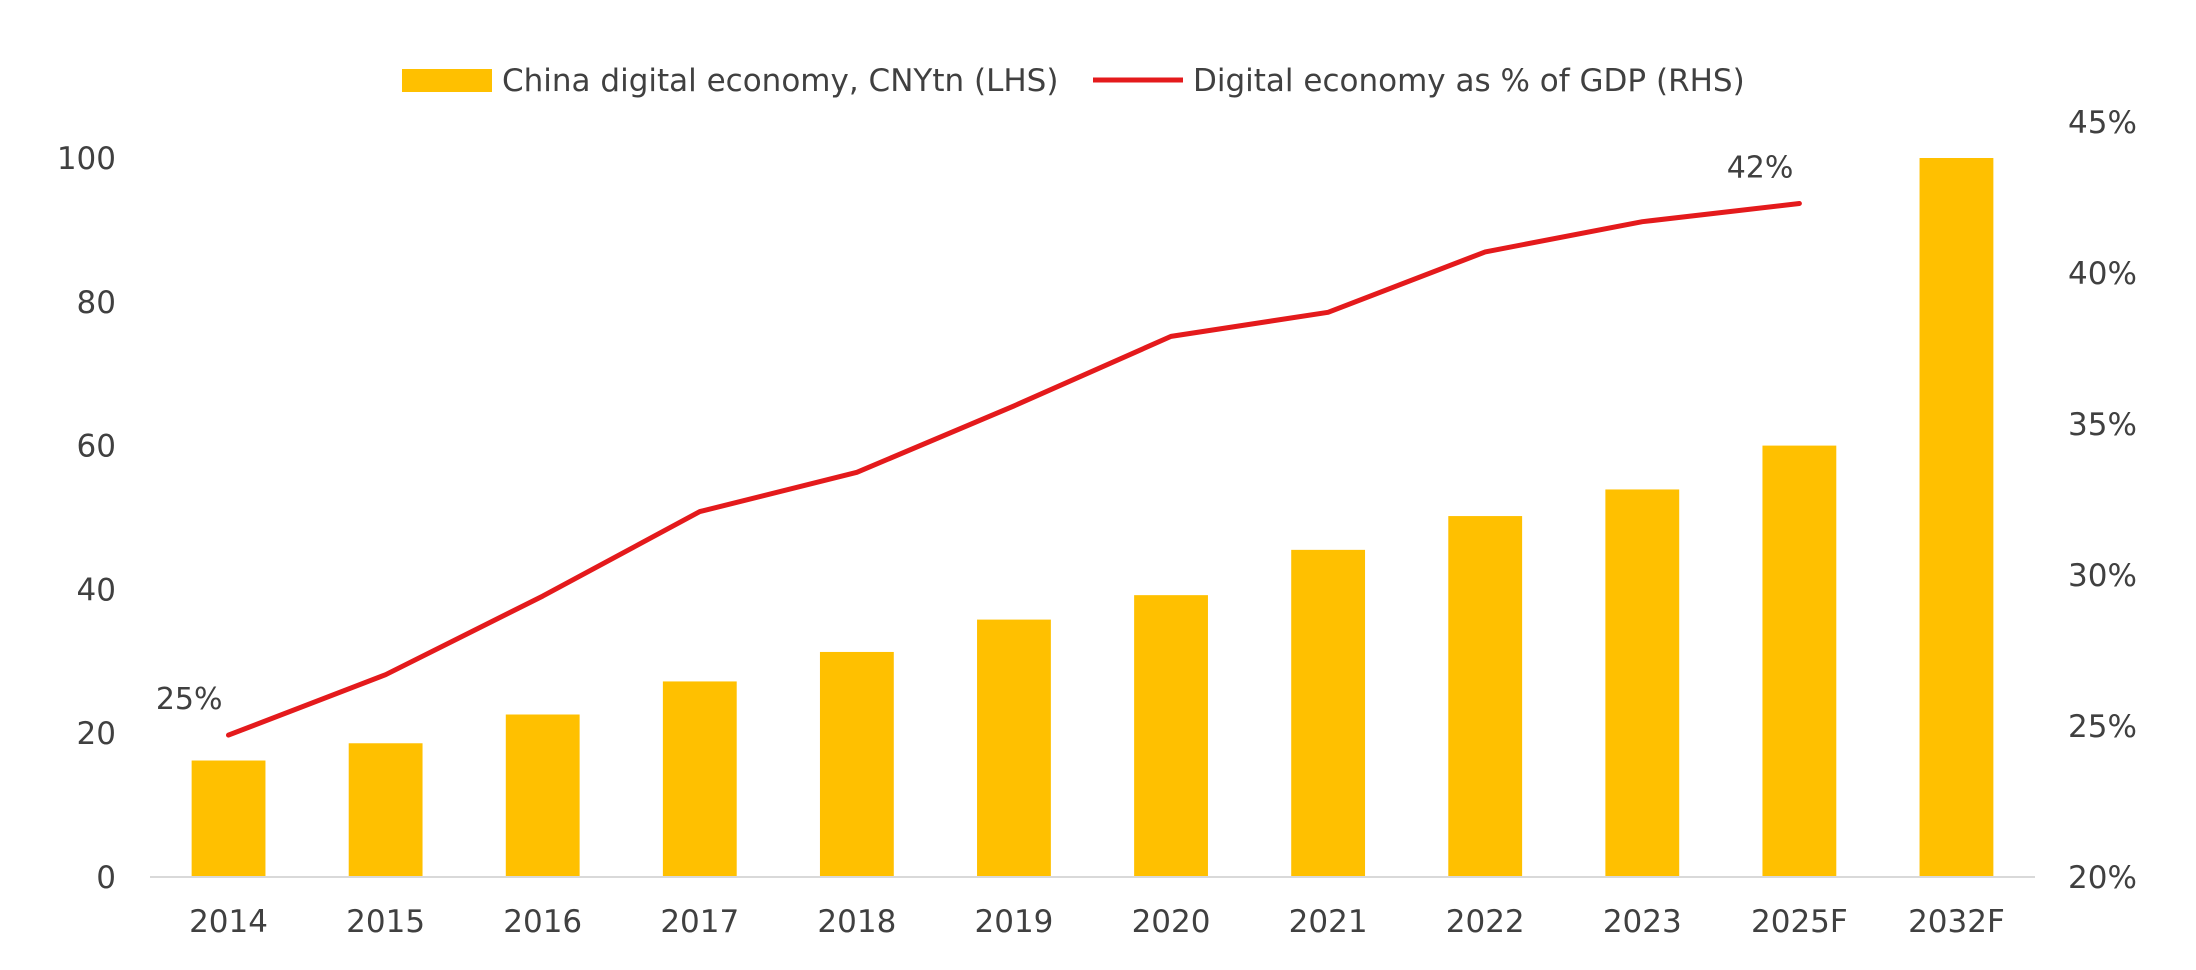 The image size is (2196, 970). Describe the element at coordinates (1642, 683) in the screenshot. I see `bar-2023` at that location.